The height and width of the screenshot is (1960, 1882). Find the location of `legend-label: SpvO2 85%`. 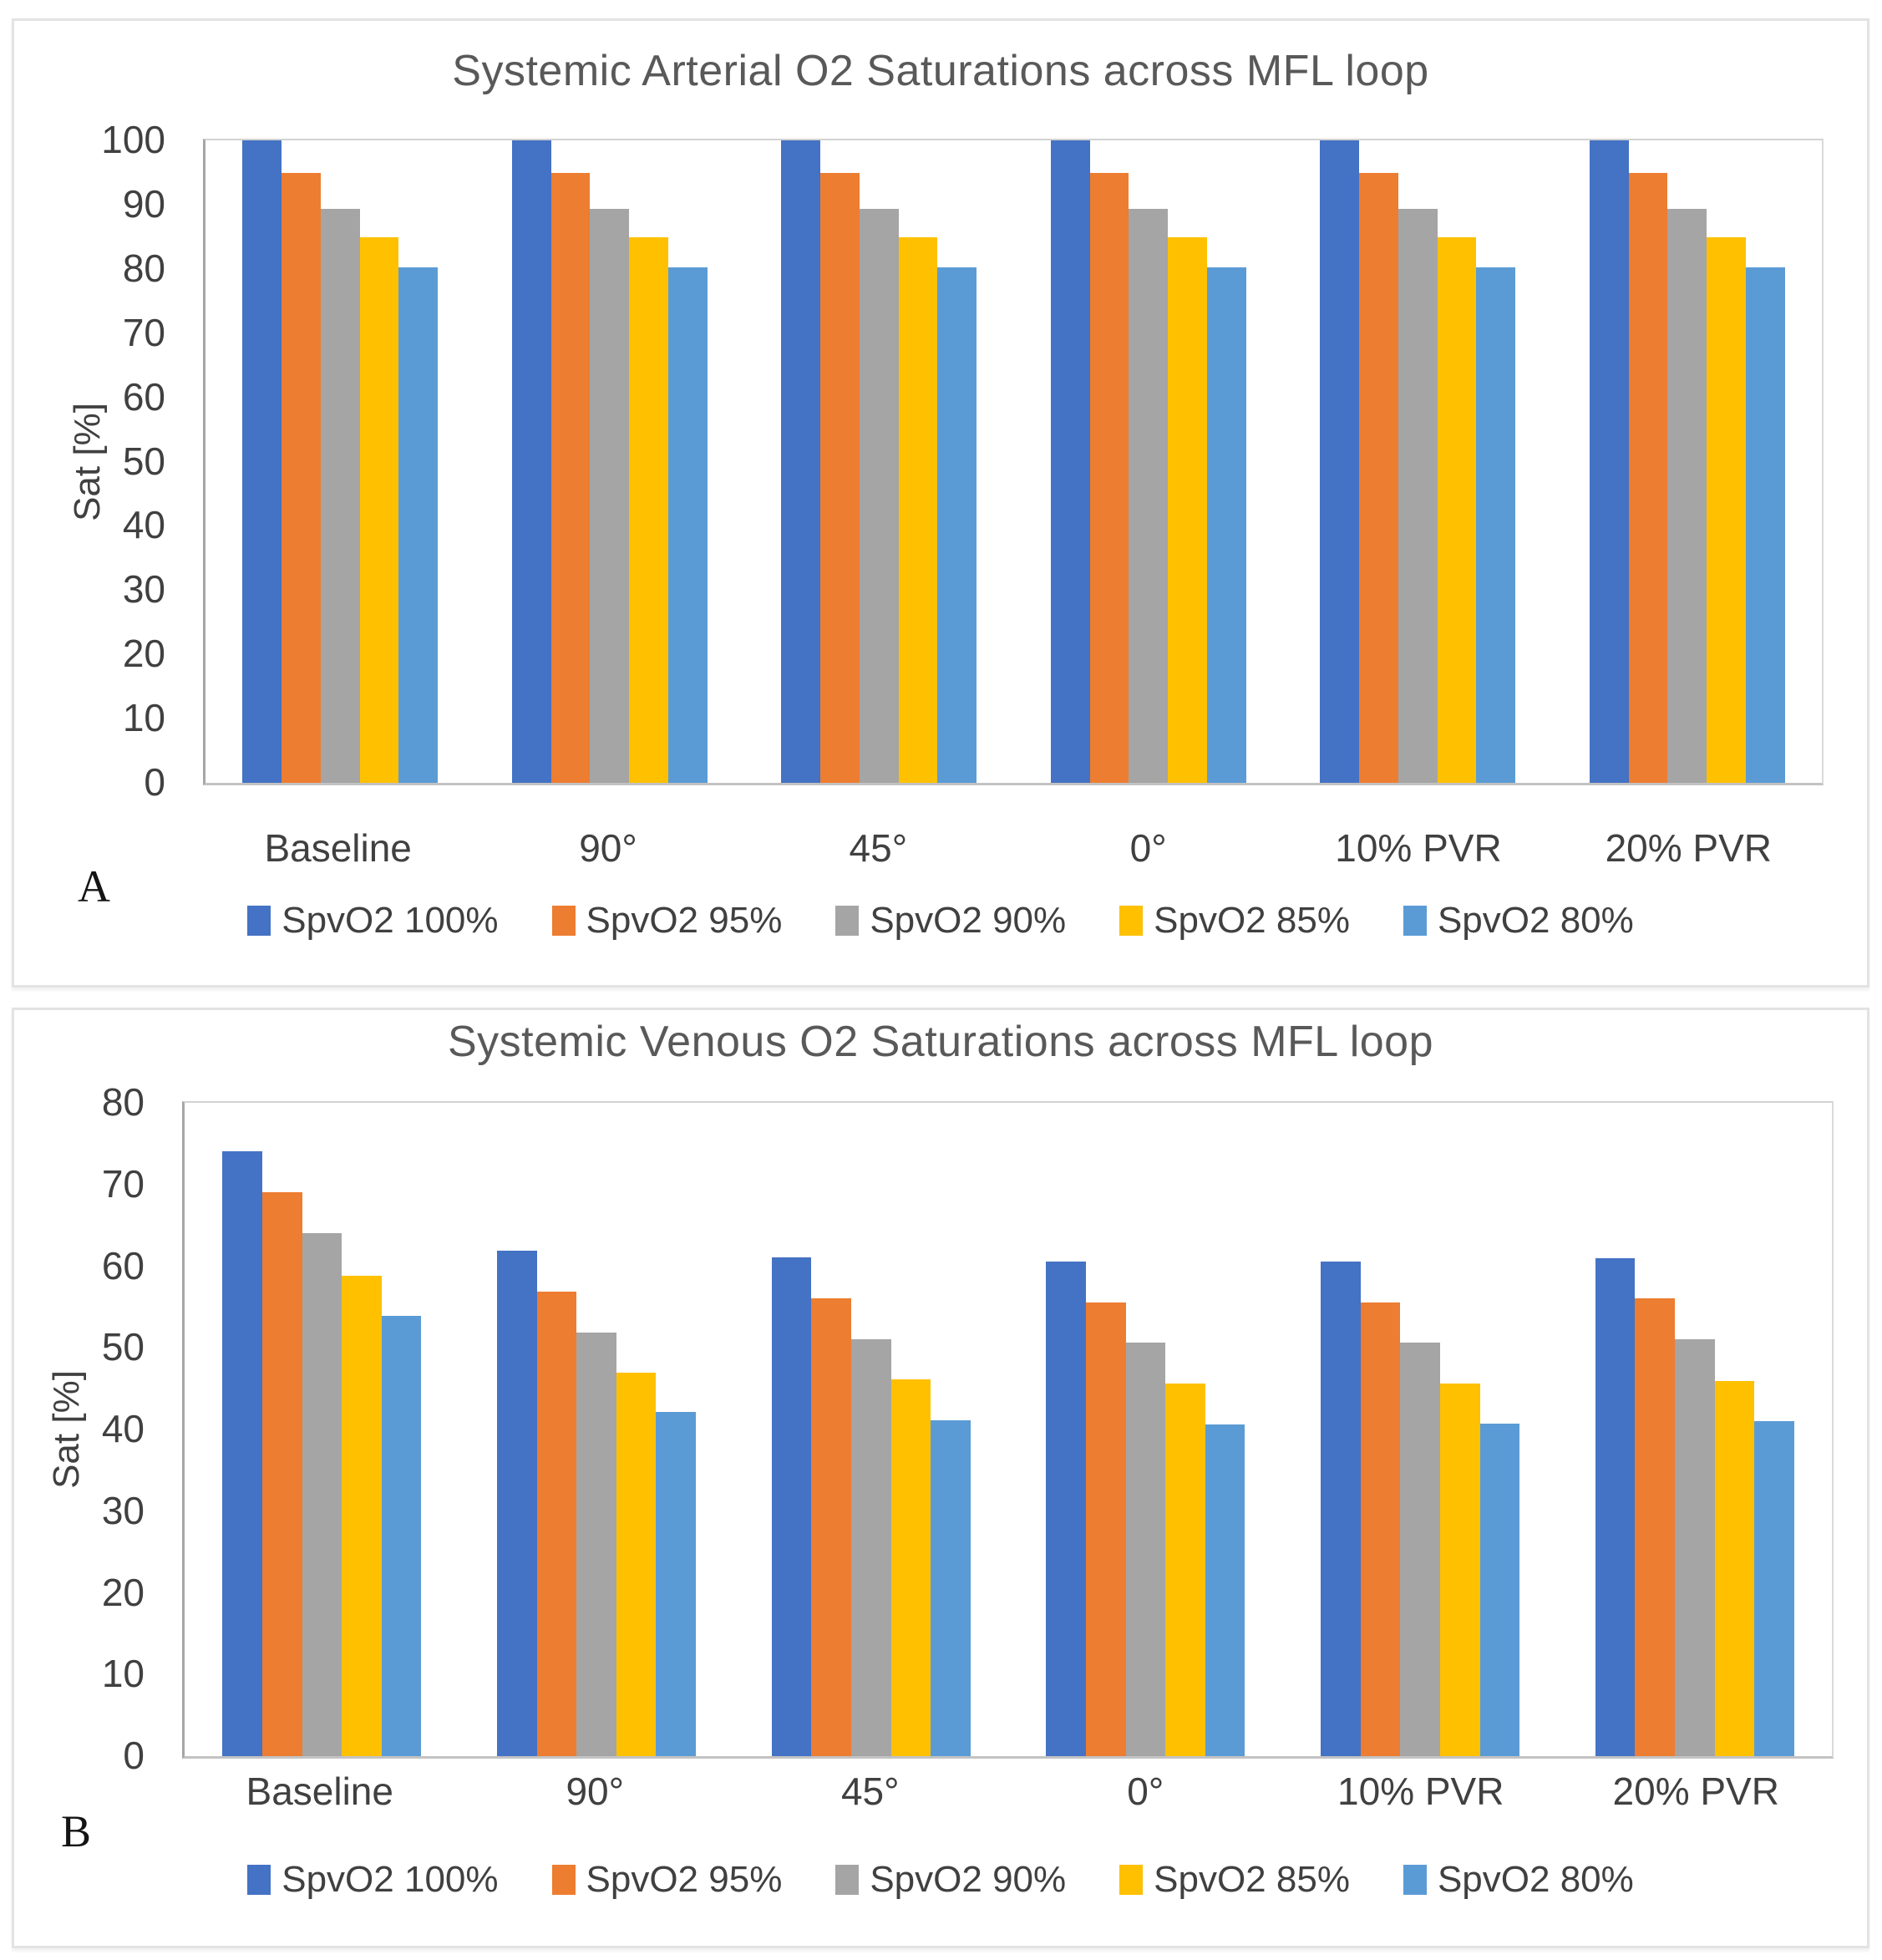

legend-label: SpvO2 85% is located at coordinates (1252, 920).